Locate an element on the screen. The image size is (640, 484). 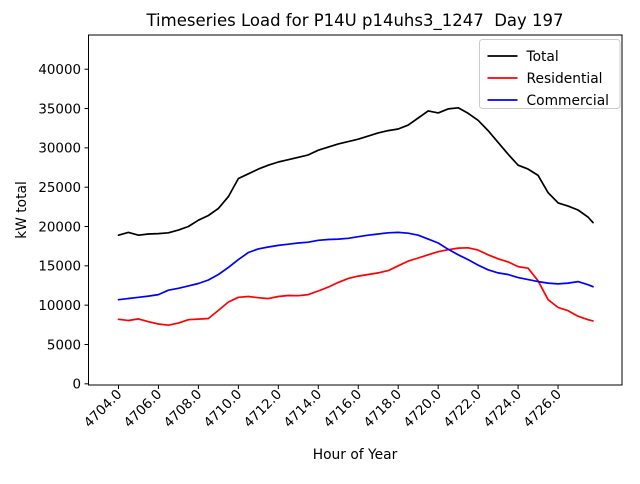
x-tick-label-4724.0: 4724.0 is located at coordinates (503, 409).